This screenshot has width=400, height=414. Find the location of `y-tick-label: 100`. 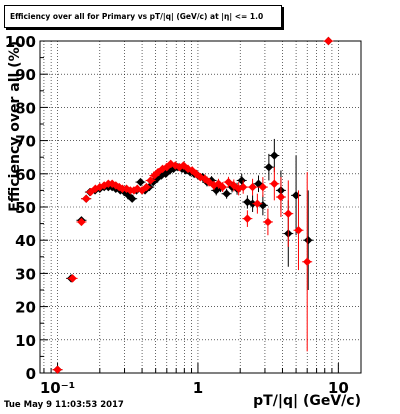

y-tick-label: 100 is located at coordinates (20, 42).